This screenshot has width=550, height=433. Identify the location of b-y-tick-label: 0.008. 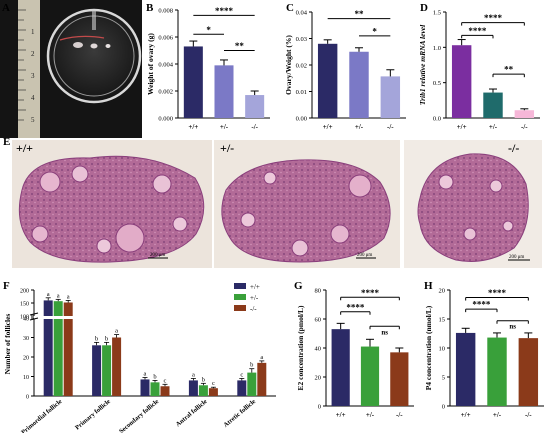
(165, 11).